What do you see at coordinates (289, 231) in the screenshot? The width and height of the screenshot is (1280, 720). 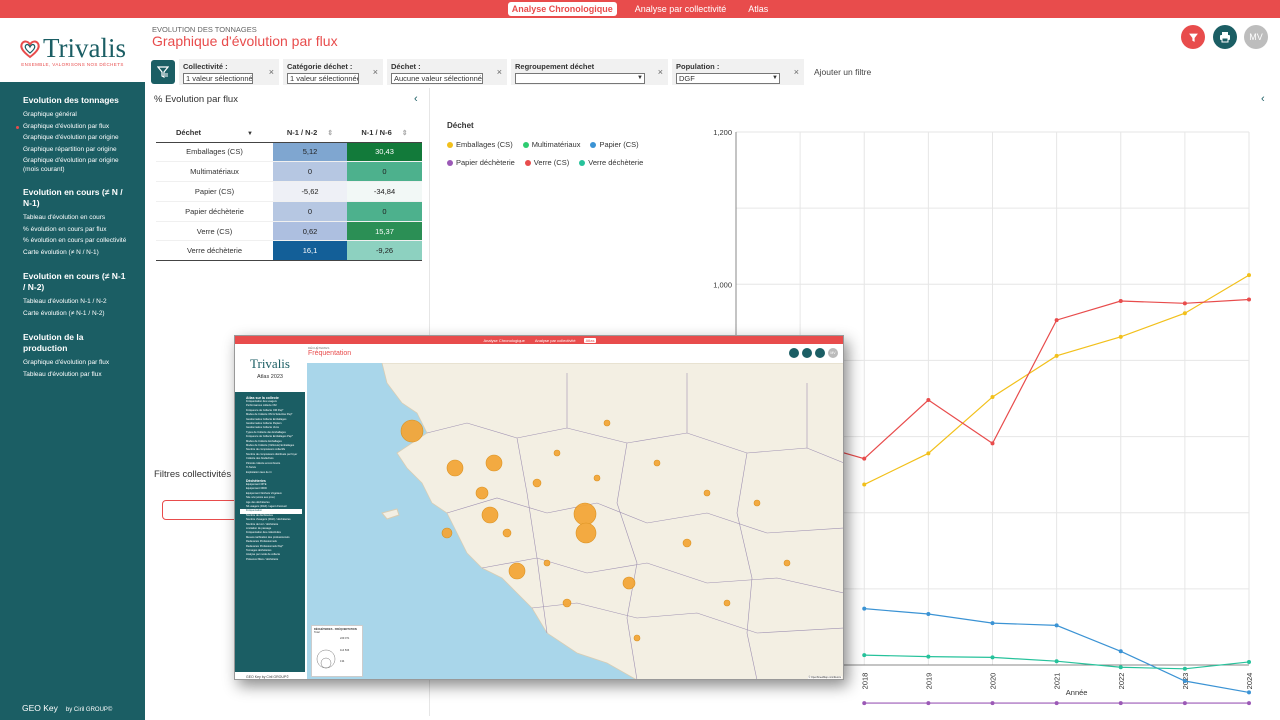 I see `table-row: Verre (CS) 0,62 15,37` at bounding box center [289, 231].